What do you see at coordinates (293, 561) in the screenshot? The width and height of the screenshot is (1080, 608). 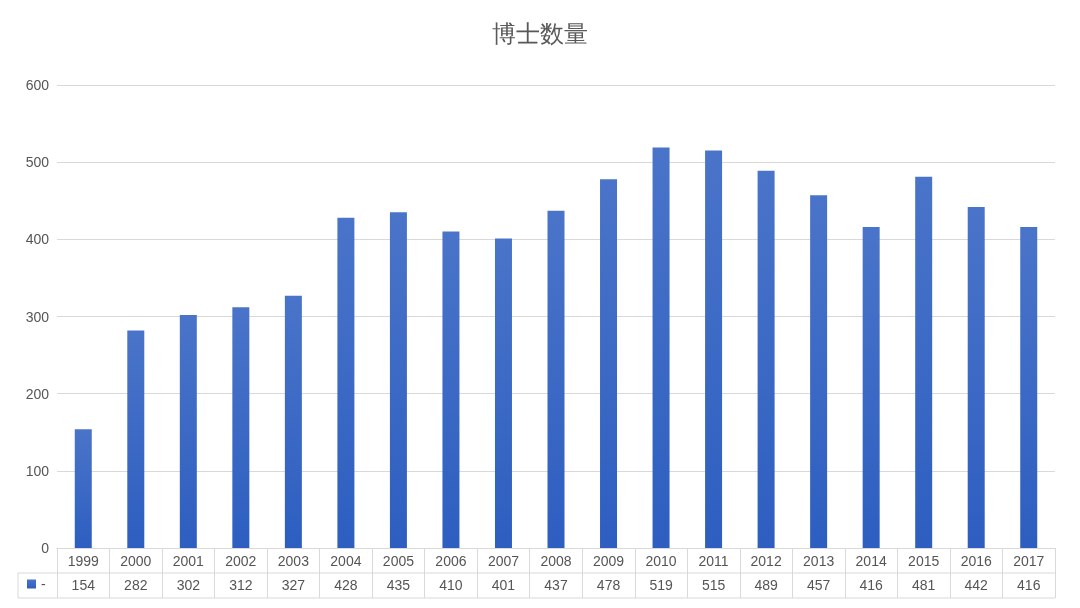 I see `x-tick-label: 2003` at bounding box center [293, 561].